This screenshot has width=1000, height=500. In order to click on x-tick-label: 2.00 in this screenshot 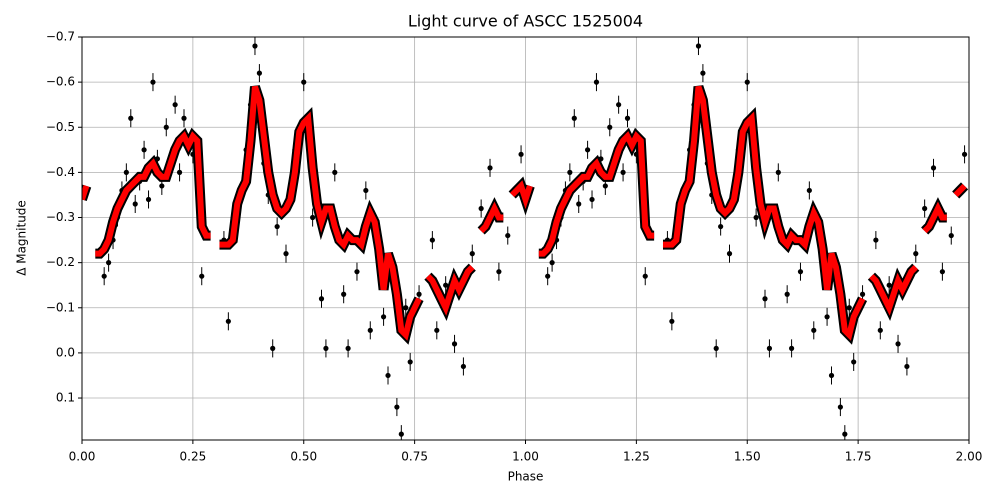, I will do `click(969, 457)`.